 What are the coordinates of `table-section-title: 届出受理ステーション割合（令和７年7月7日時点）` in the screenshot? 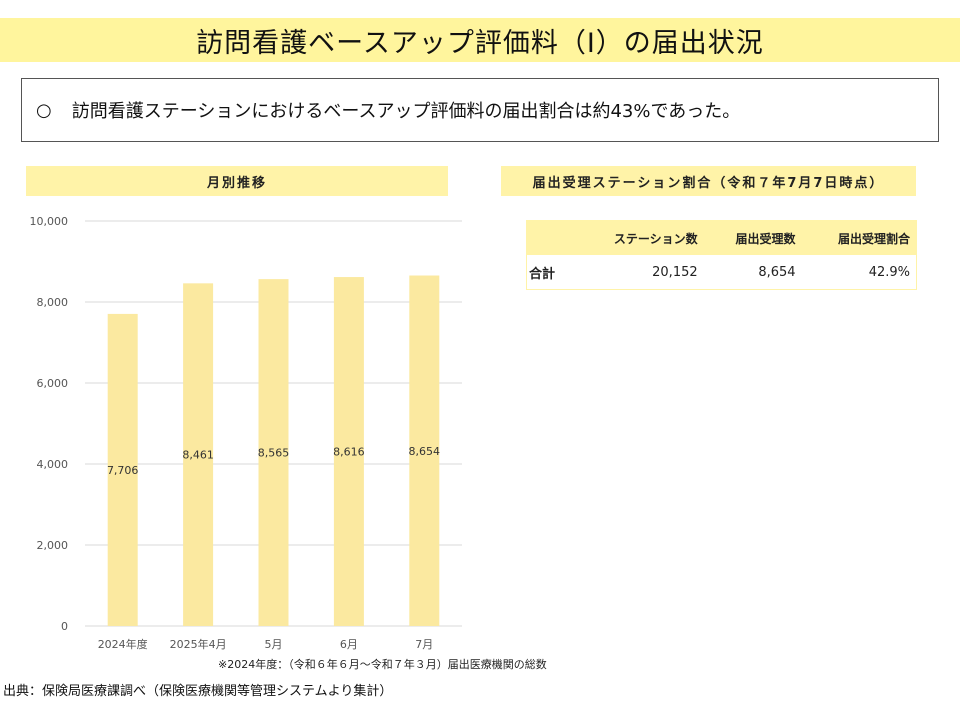 It's located at (708, 183).